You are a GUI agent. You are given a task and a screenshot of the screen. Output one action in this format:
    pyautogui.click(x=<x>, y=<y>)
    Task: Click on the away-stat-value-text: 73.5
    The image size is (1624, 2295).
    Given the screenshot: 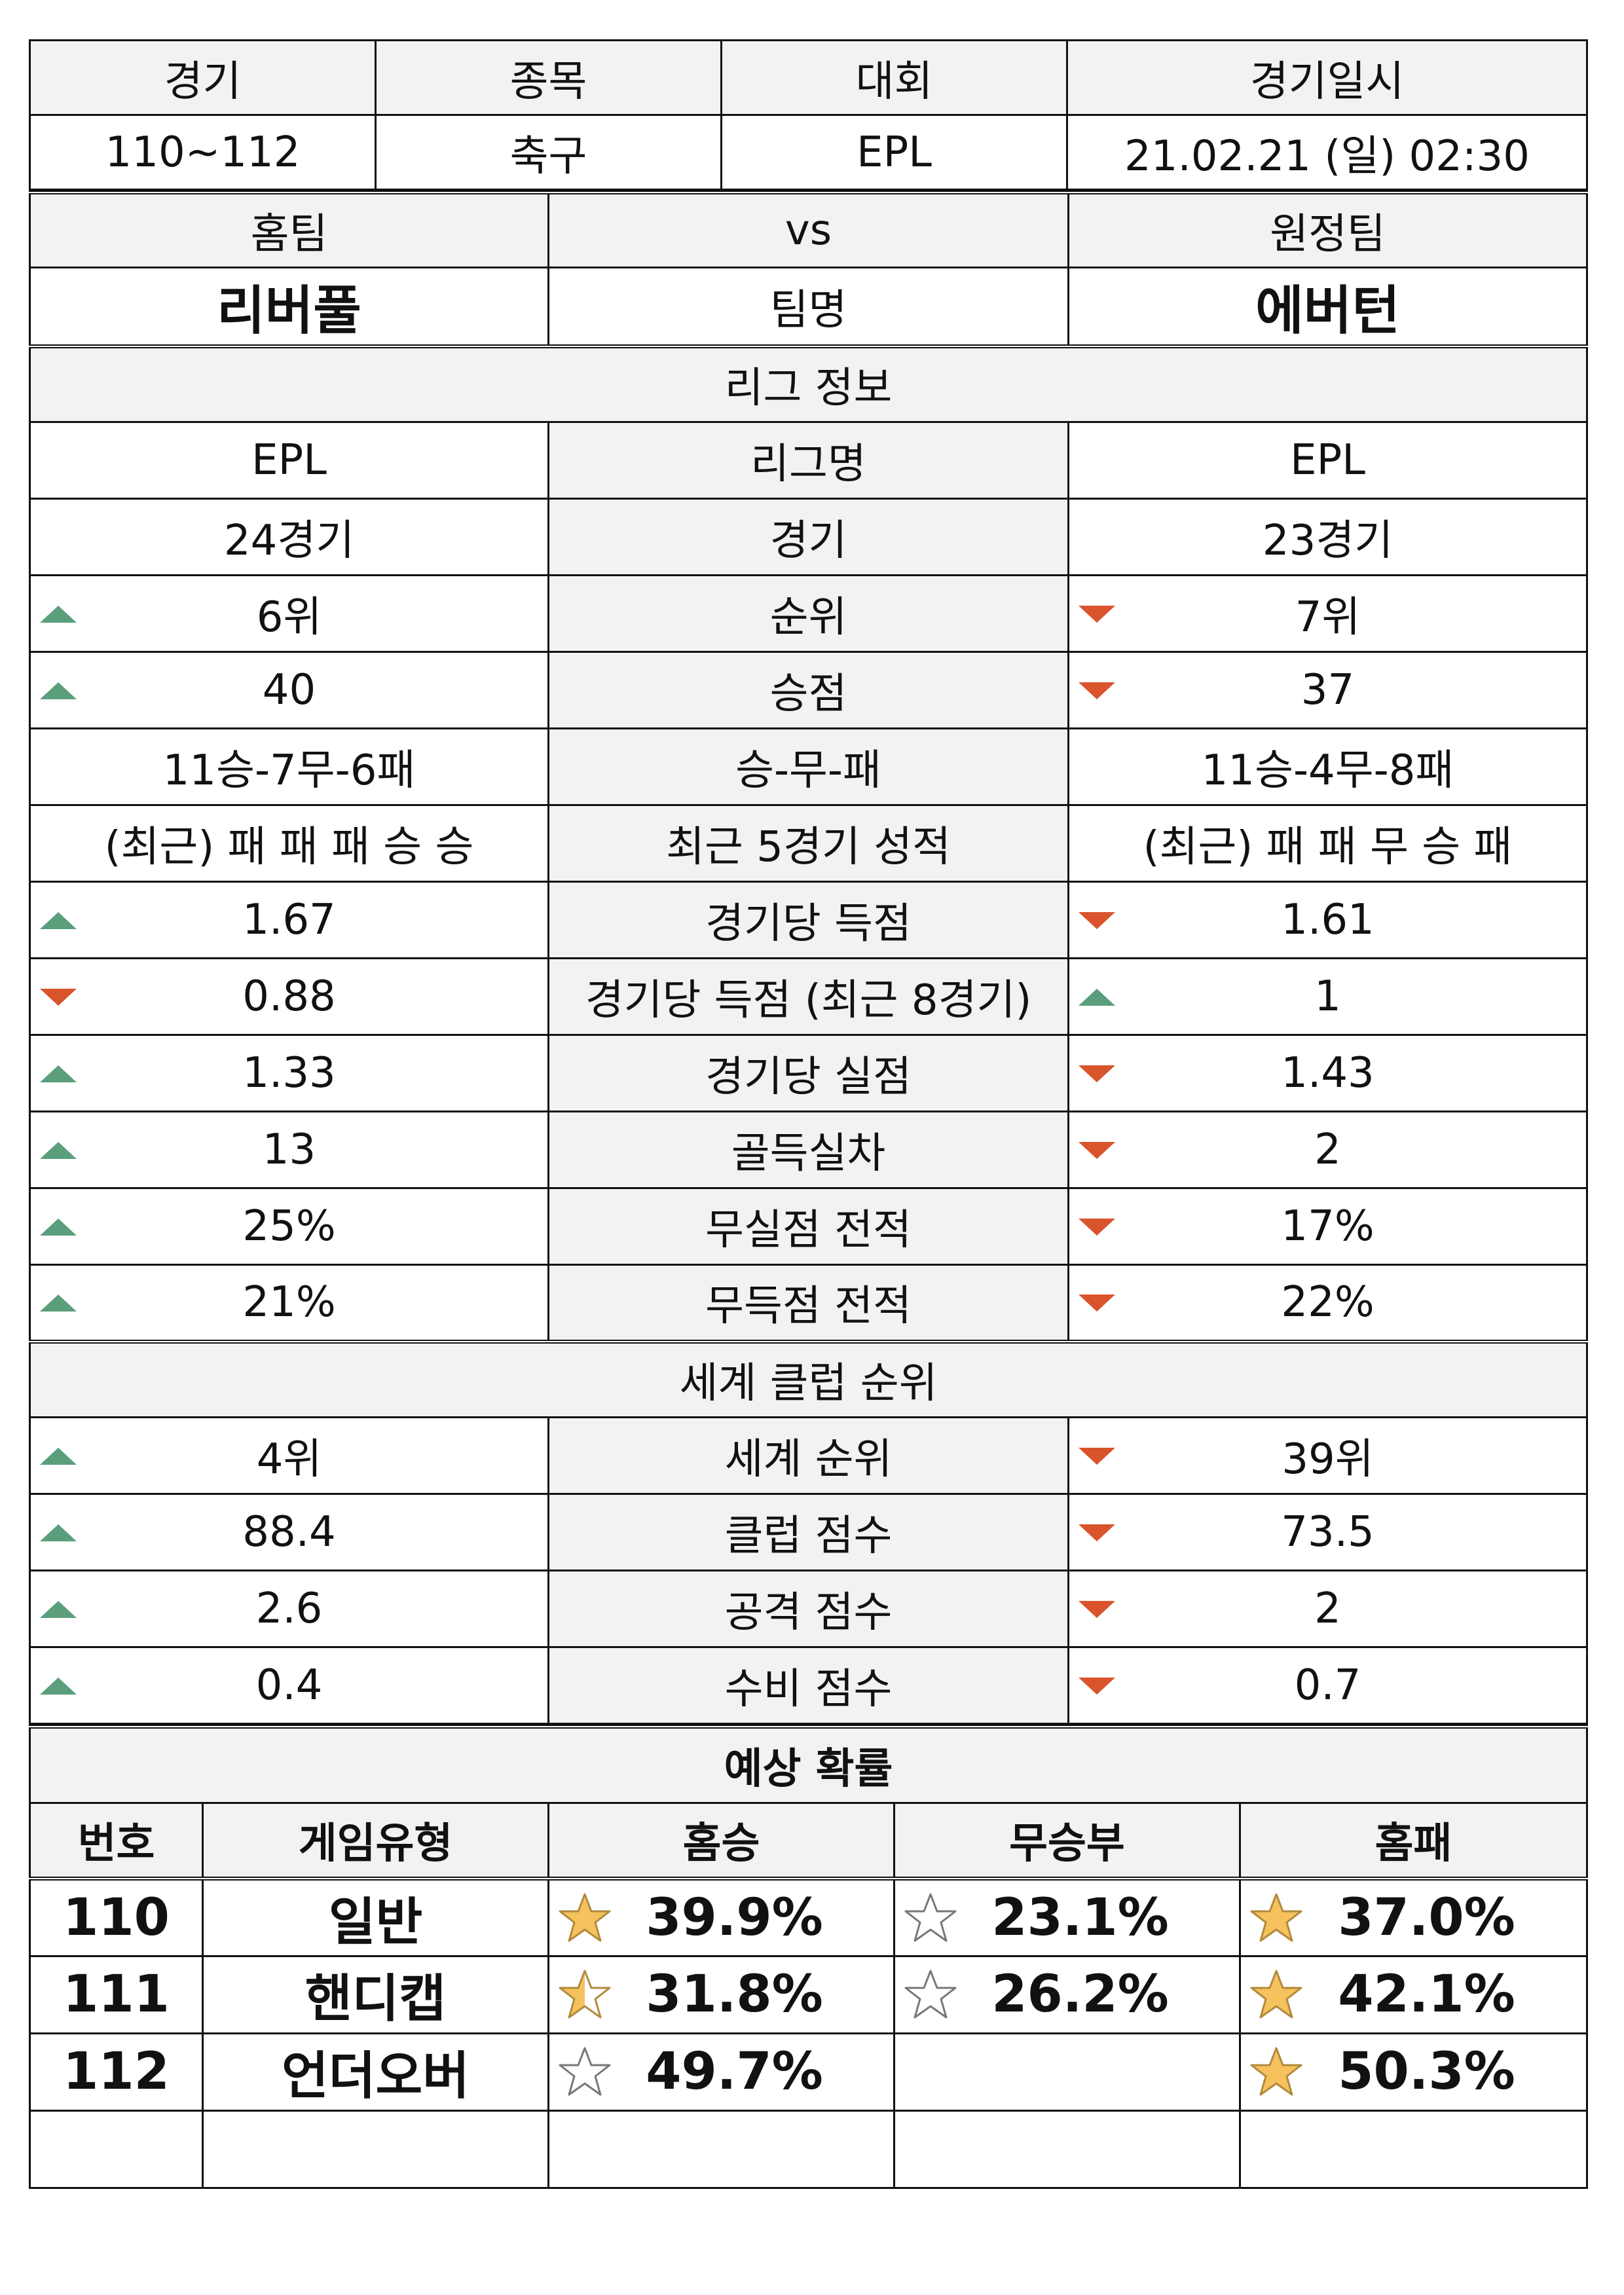 What is the action you would take?
    pyautogui.click(x=1328, y=1532)
    